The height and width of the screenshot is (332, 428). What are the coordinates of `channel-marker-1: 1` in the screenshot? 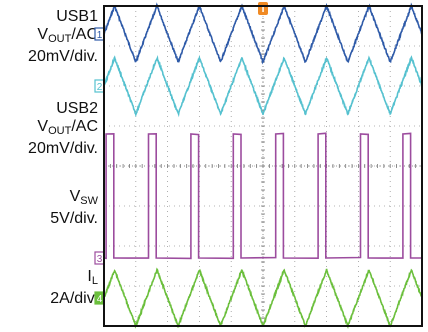 It's located at (99, 34).